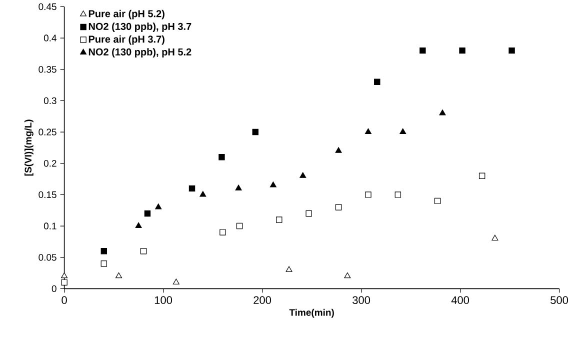 Image resolution: width=576 pixels, height=340 pixels. What do you see at coordinates (460, 300) in the screenshot?
I see `x-tick-label: 400` at bounding box center [460, 300].